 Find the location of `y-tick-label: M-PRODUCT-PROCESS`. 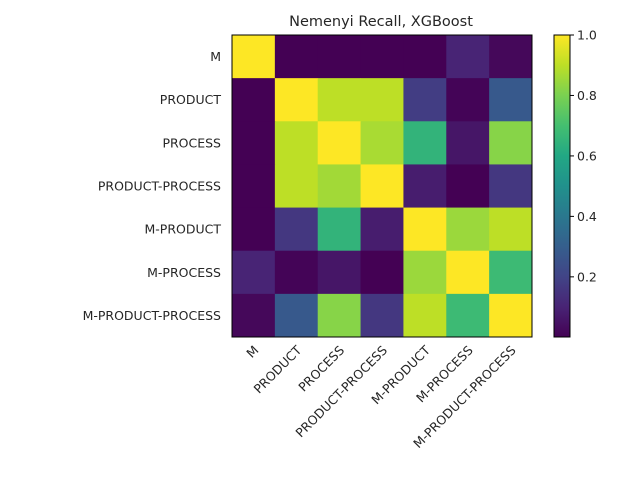

y-tick-label: M-PRODUCT-PROCESS is located at coordinates (152, 315).